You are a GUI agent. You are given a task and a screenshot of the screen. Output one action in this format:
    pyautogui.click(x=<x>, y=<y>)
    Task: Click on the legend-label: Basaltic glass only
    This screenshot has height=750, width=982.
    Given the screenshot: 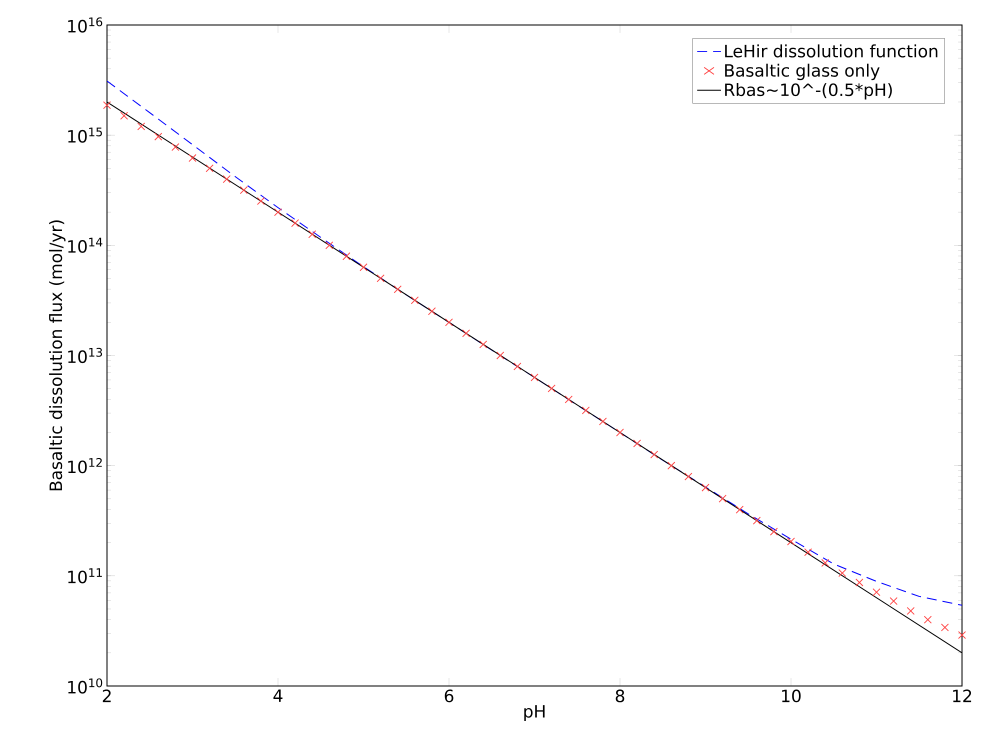 What is the action you would take?
    pyautogui.click(x=802, y=72)
    